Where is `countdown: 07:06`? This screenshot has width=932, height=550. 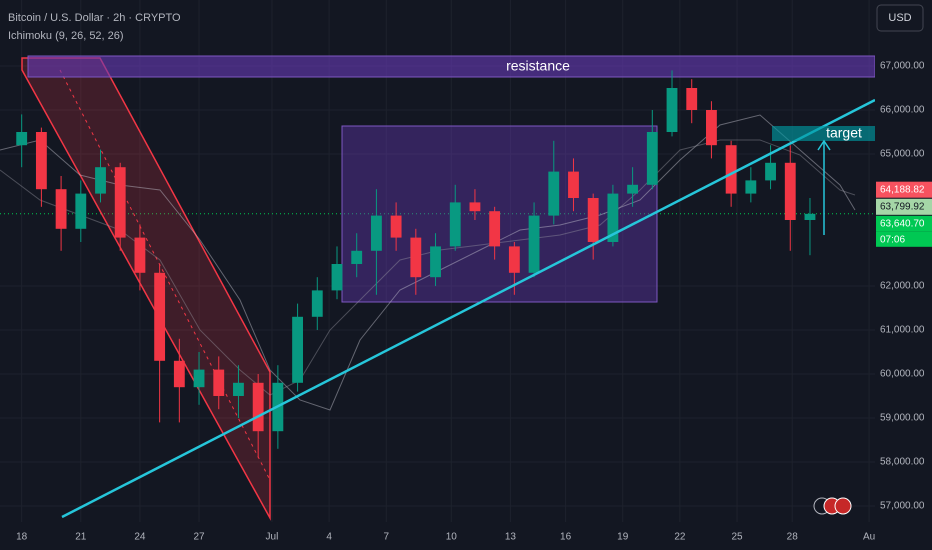 countdown: 07:06 is located at coordinates (892, 239).